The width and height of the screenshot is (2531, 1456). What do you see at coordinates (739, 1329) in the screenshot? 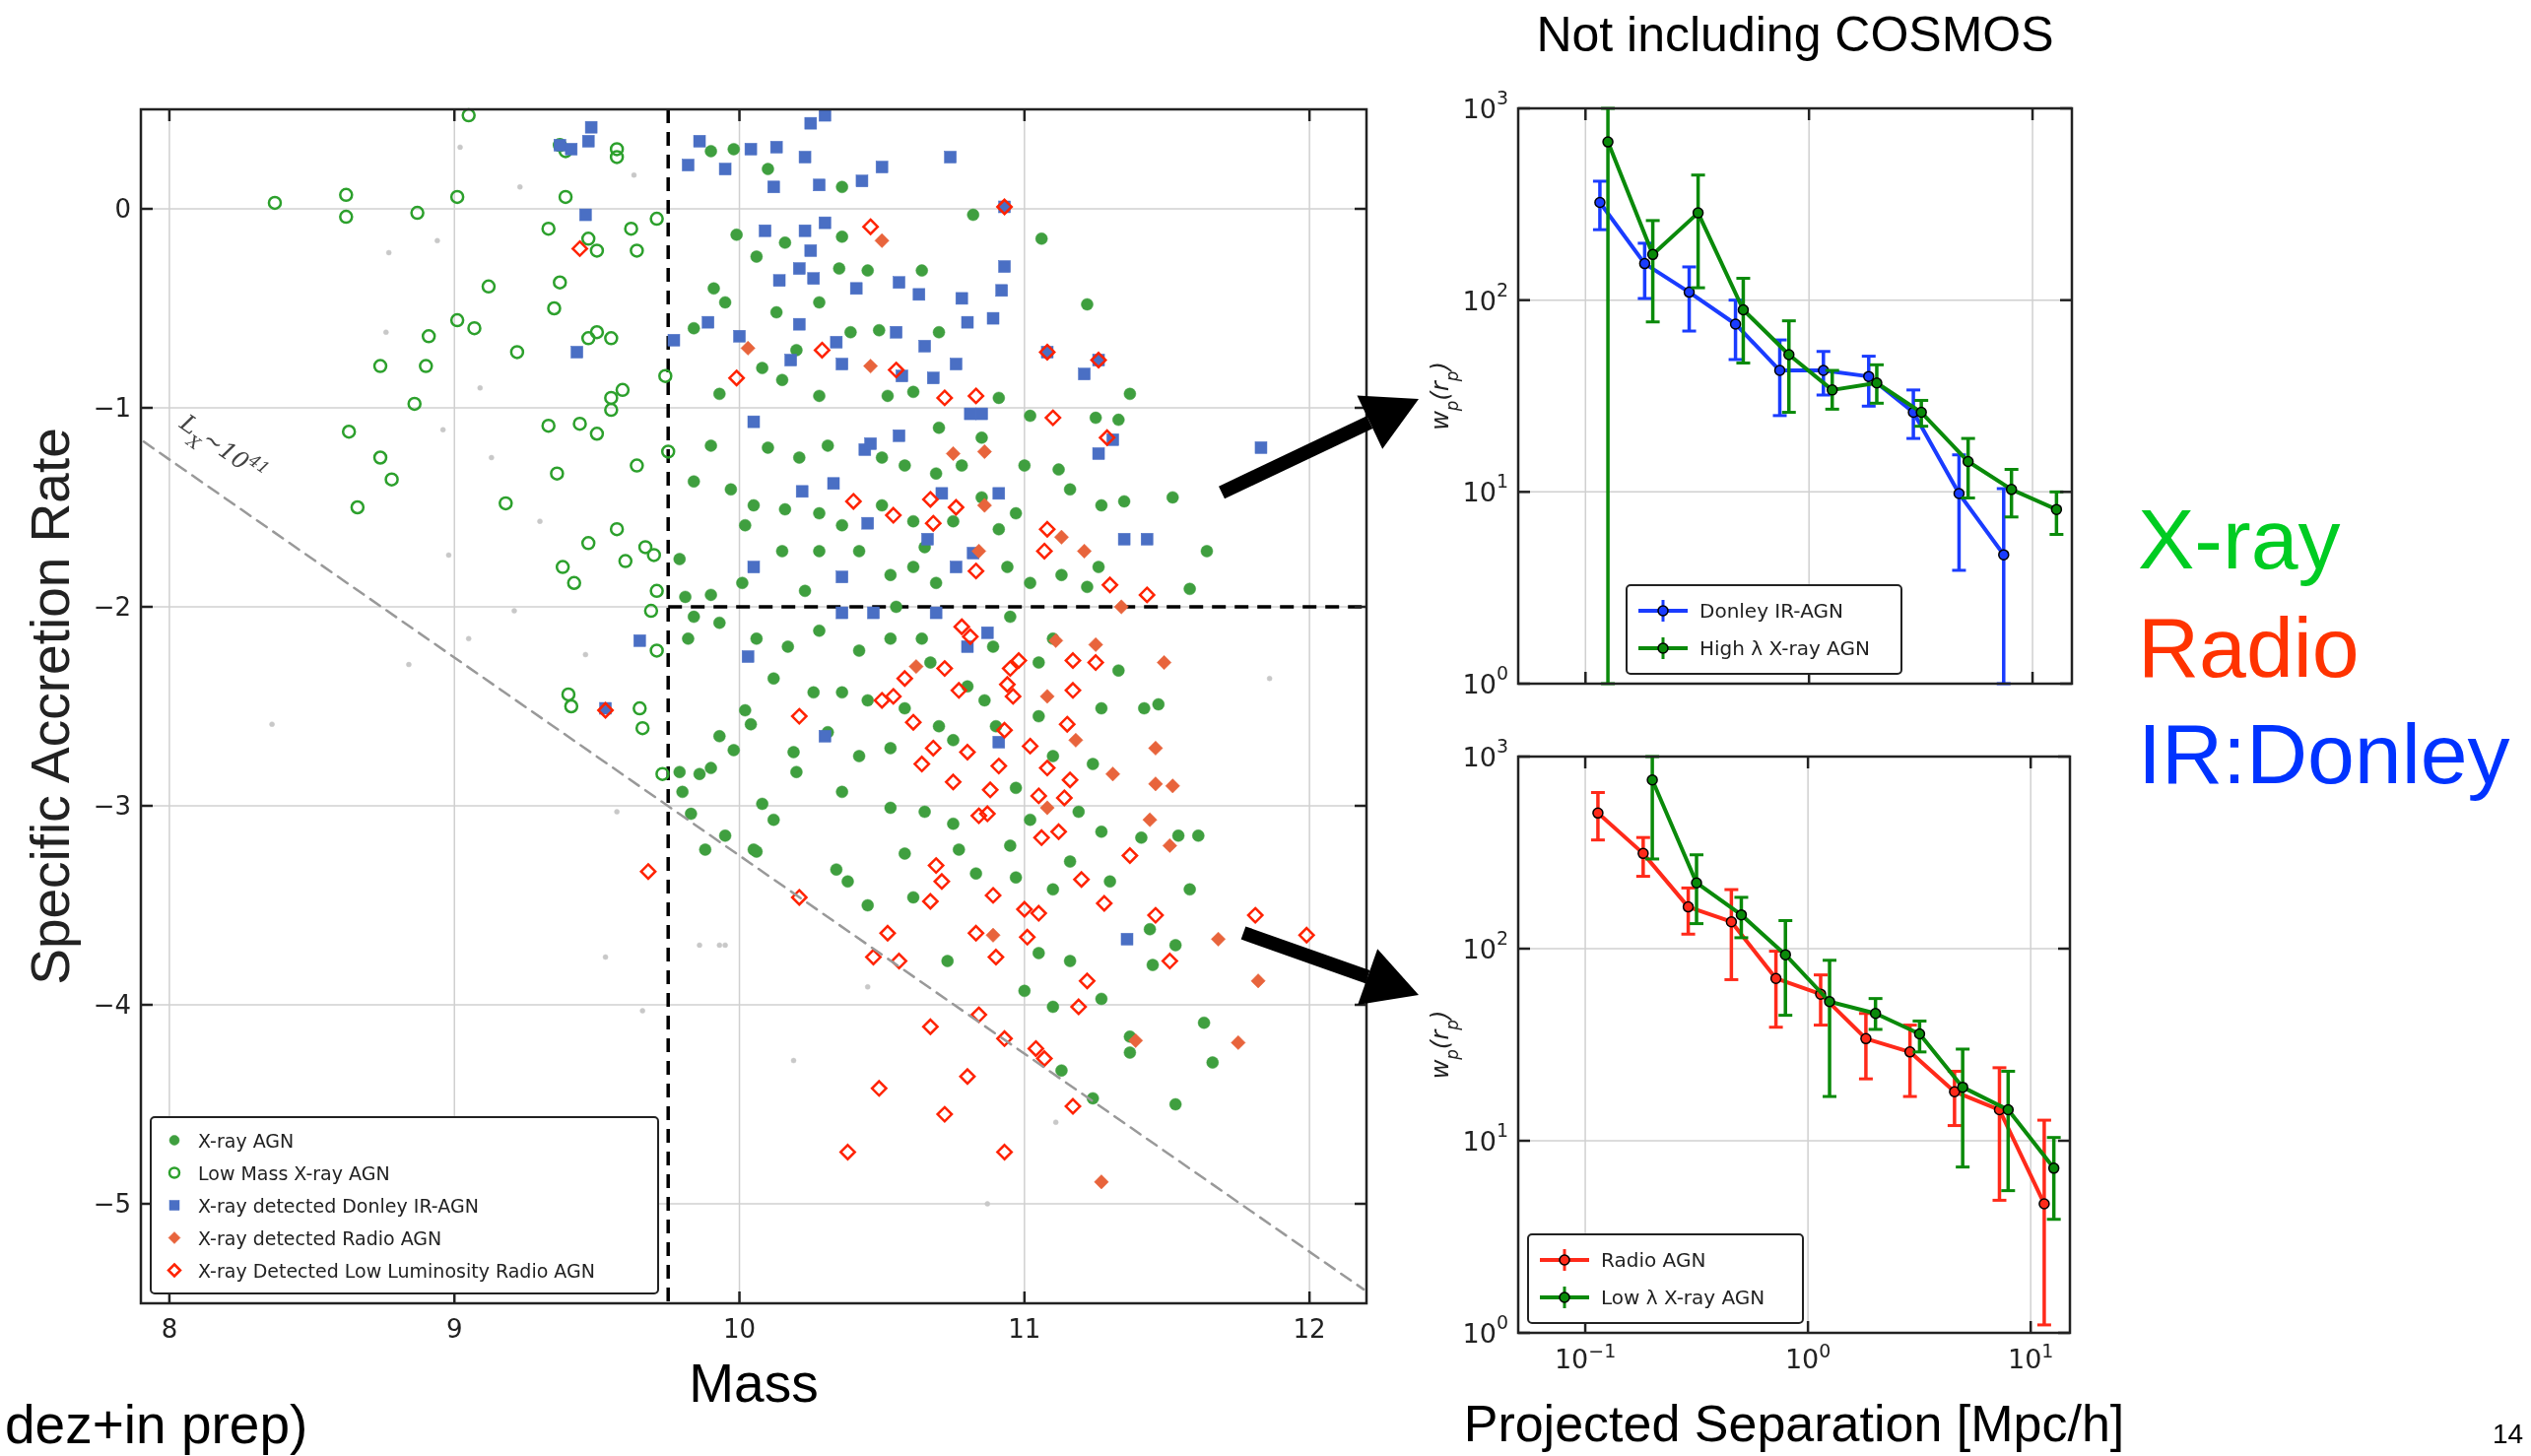
I see `x-tick-label: 10` at bounding box center [739, 1329].